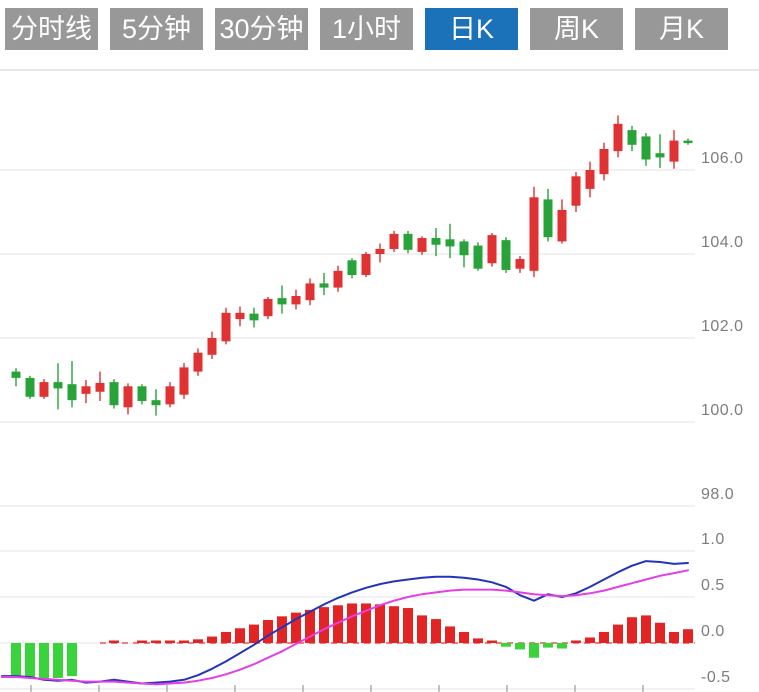 The width and height of the screenshot is (759, 692). I want to click on macd-axis-label: 0.0, so click(713, 631).